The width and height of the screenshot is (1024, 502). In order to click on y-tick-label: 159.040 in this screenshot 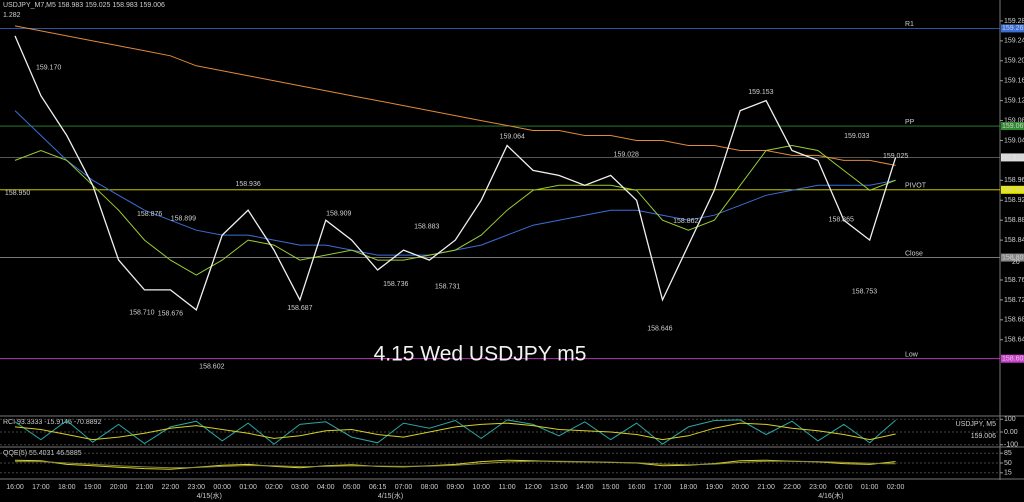, I will do `click(1014, 140)`.